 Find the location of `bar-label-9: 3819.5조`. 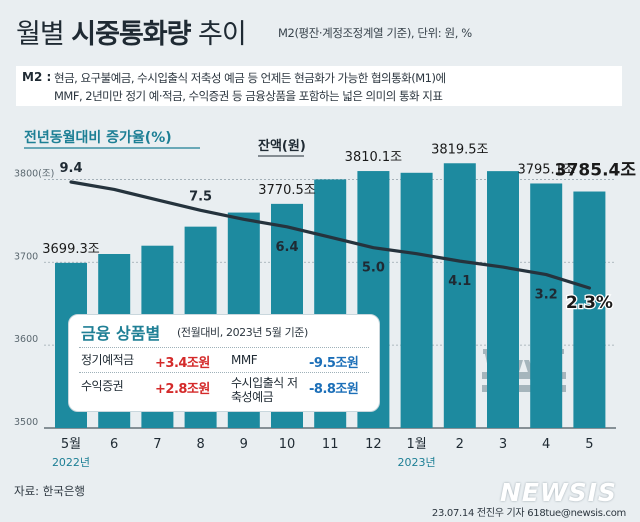

bar-label-9: 3819.5조 is located at coordinates (459, 149).